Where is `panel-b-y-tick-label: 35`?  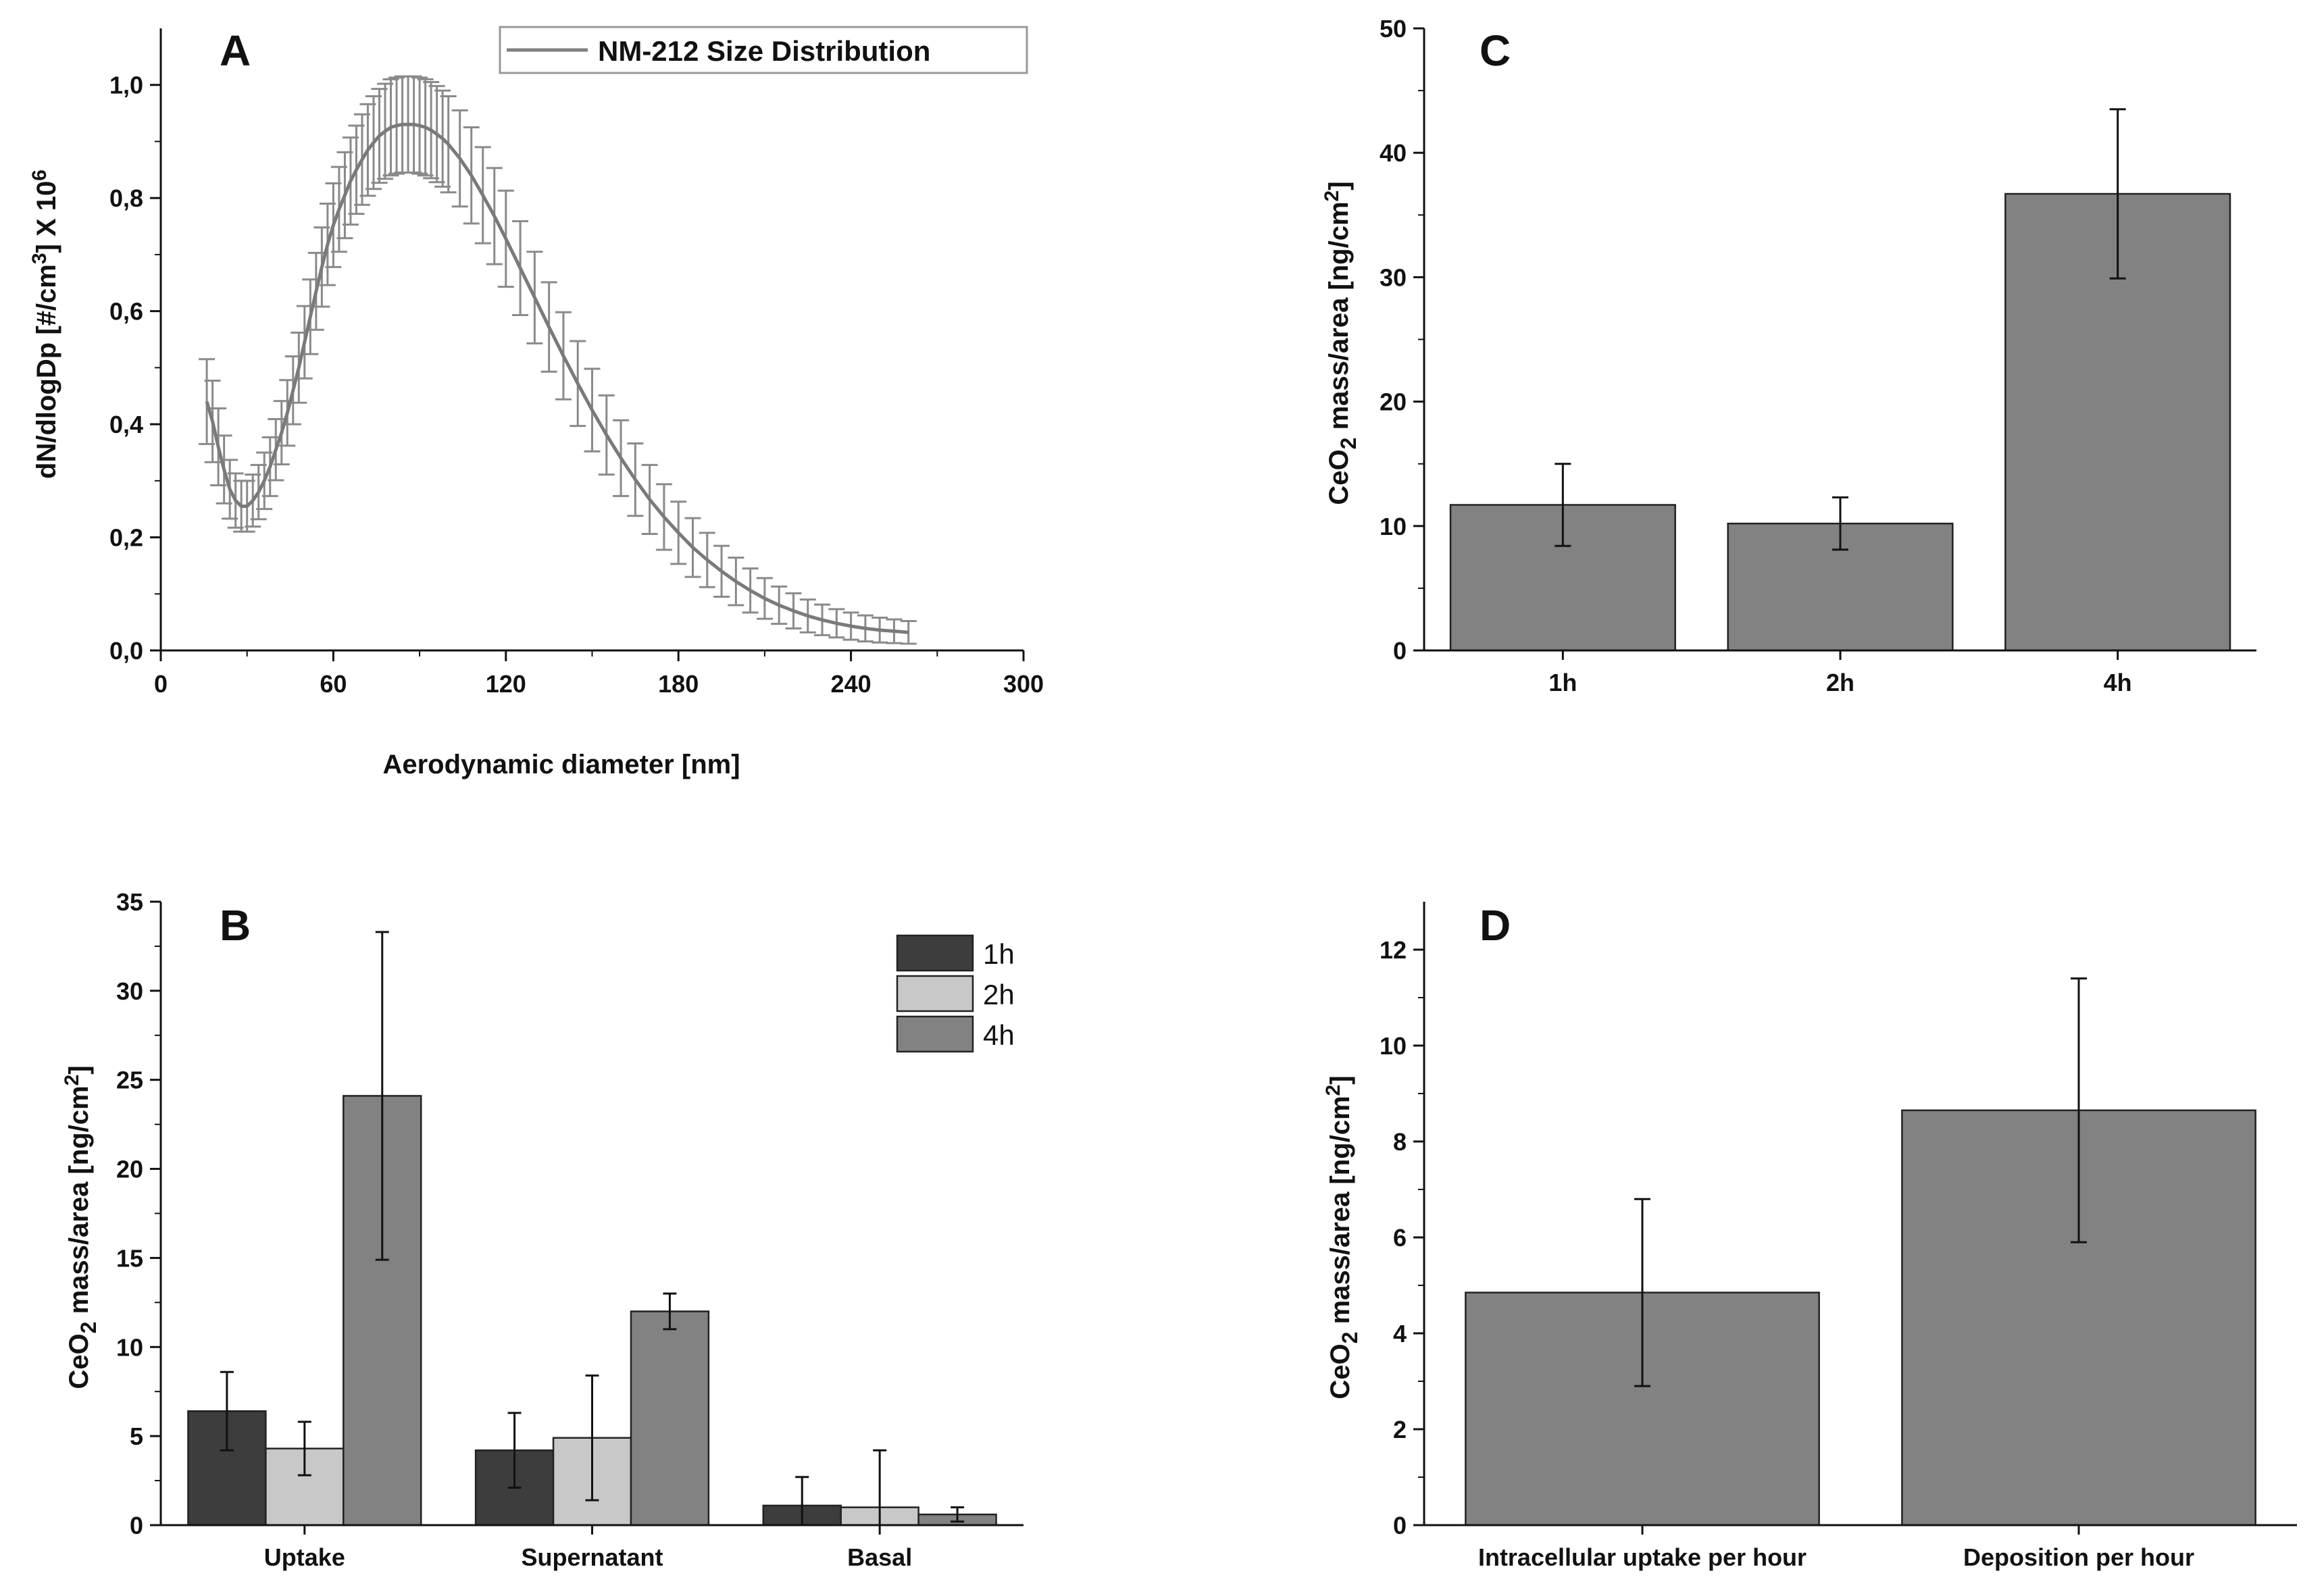 panel-b-y-tick-label: 35 is located at coordinates (129, 902).